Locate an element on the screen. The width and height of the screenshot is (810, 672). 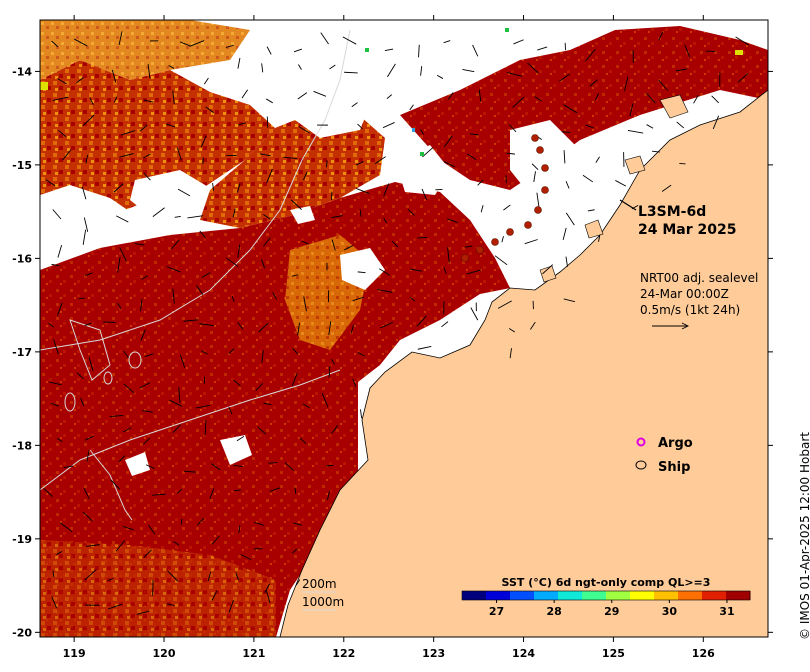
lon-tick-label: 124 is located at coordinates (523, 653).